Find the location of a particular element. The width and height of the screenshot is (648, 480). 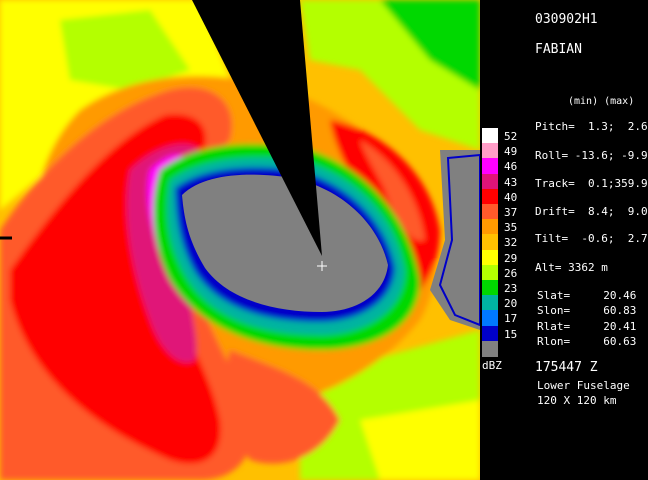

aircraft-position-marker is located at coordinates (322, 266).